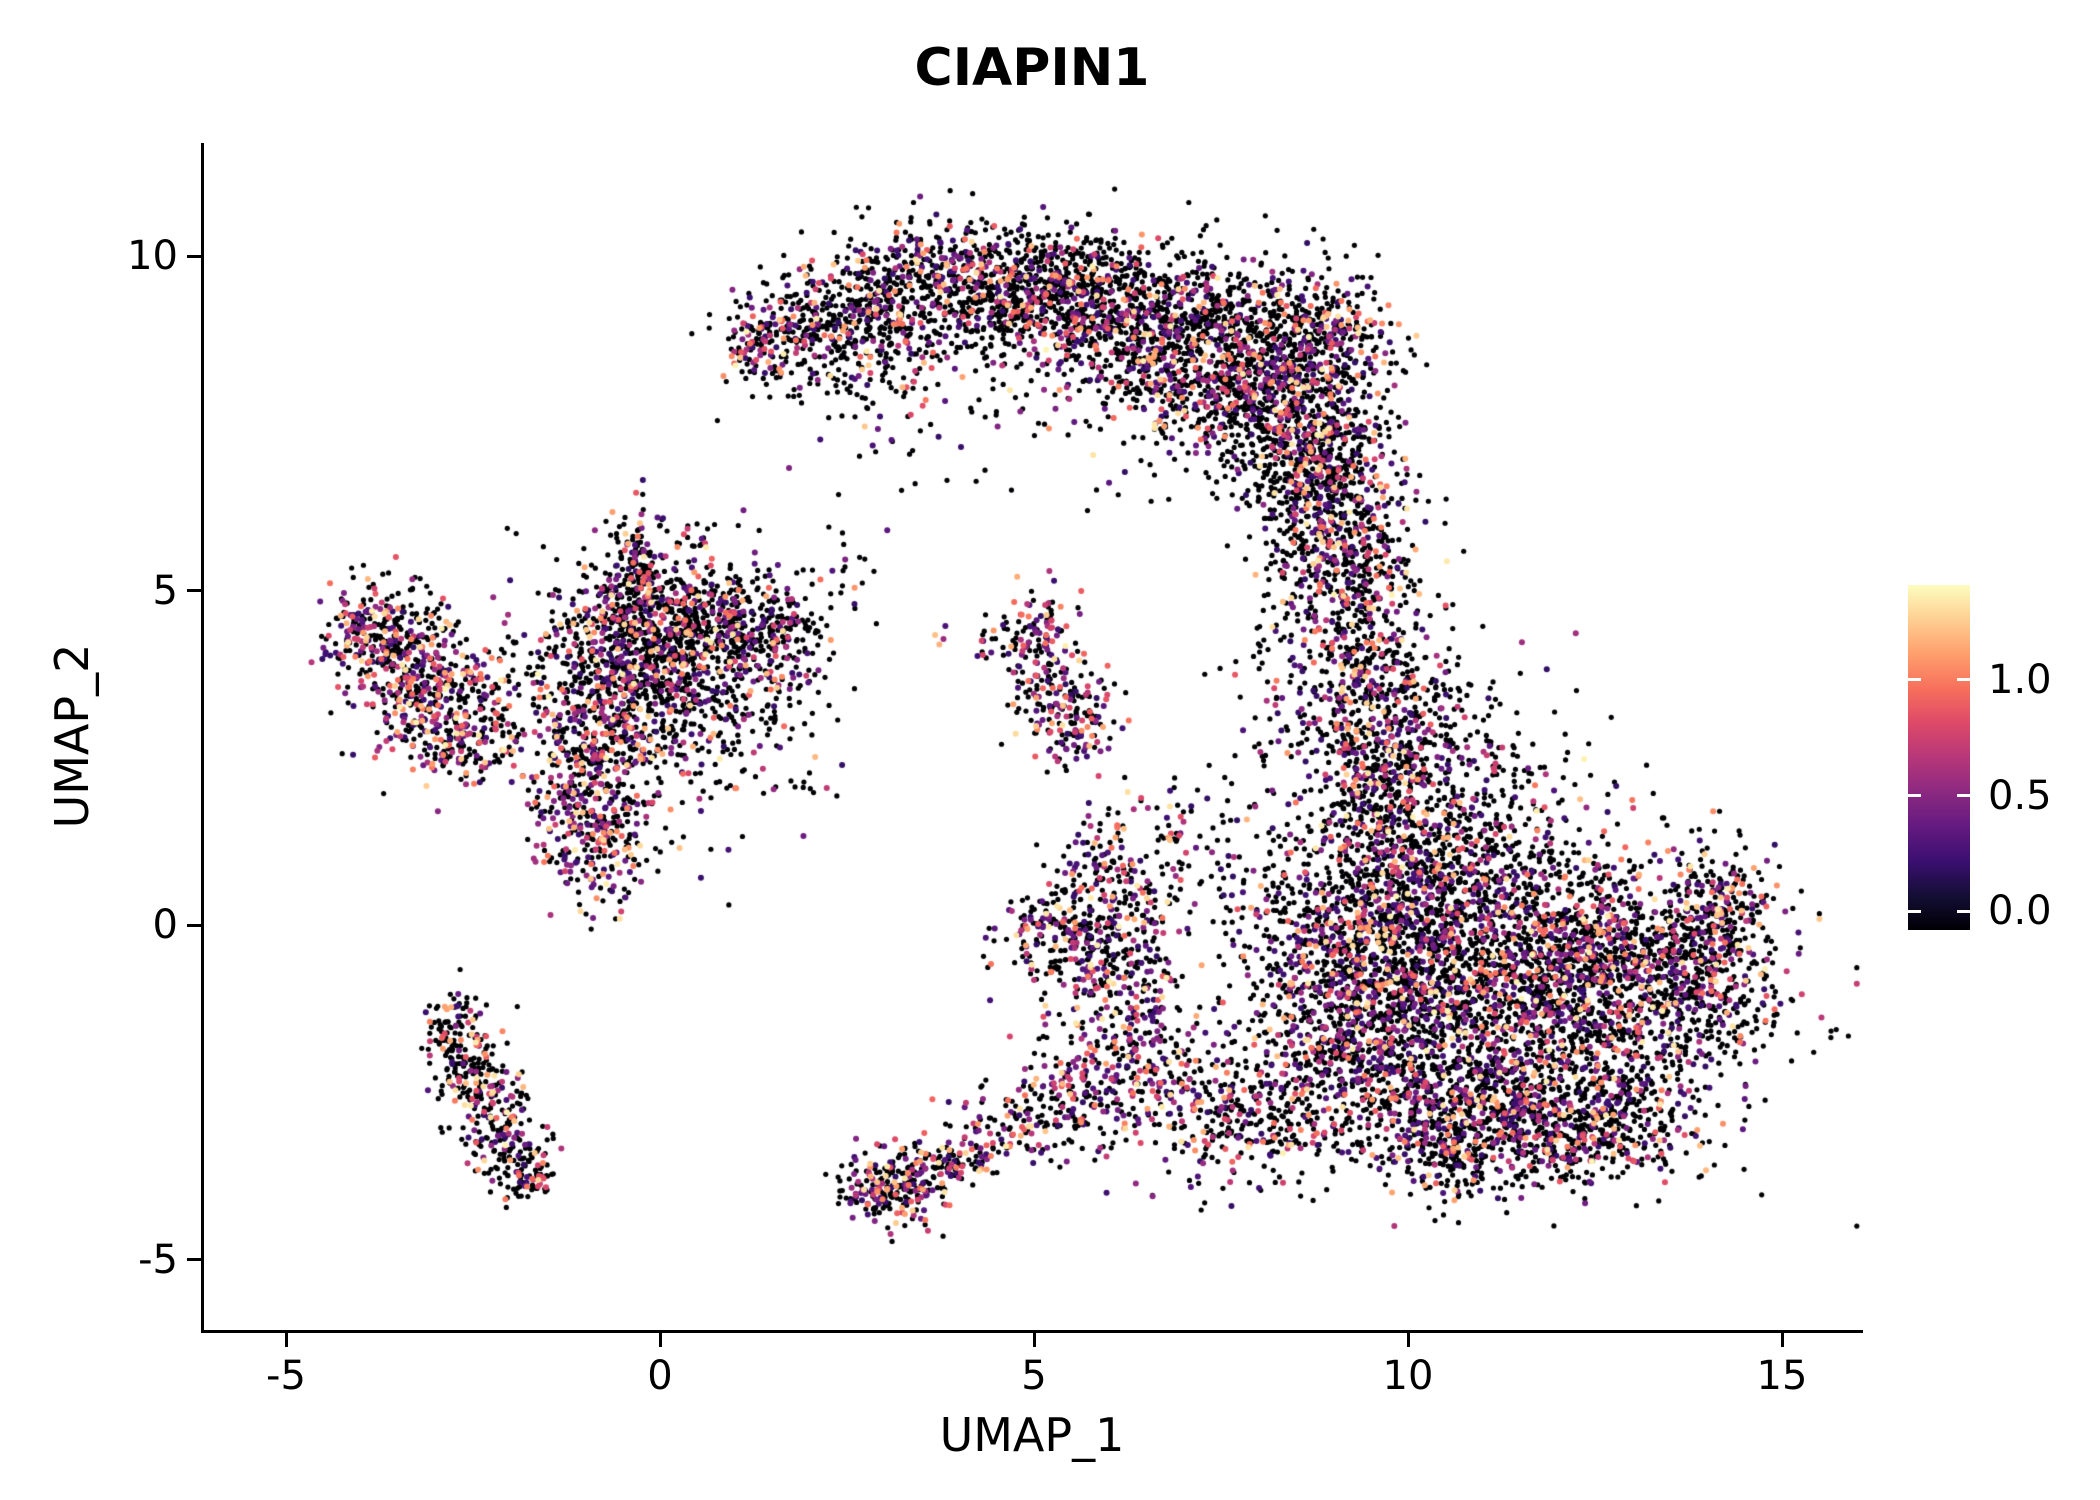 The width and height of the screenshot is (2100, 1500). Describe the element at coordinates (660, 1376) in the screenshot. I see `x-tick-label: 0` at that location.